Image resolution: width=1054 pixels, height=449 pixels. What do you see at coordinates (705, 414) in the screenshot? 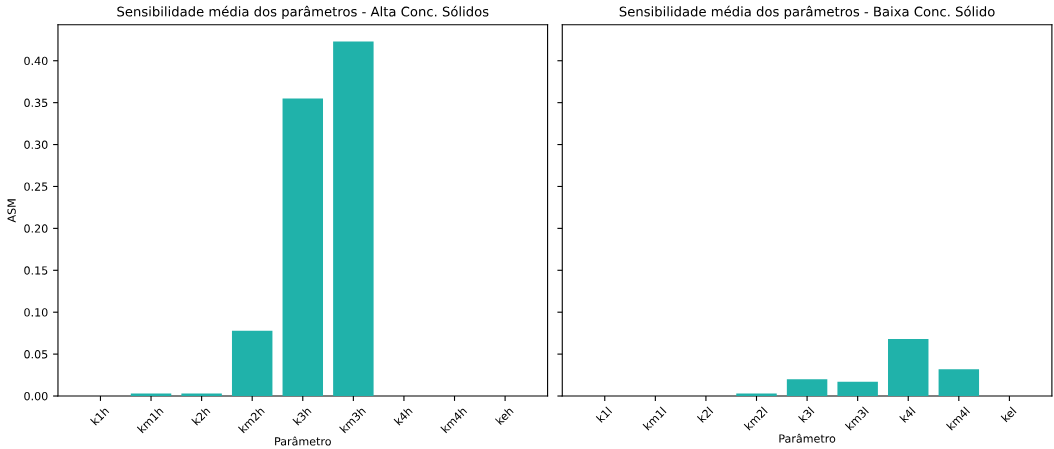
I see `x-tick-label: k2l` at bounding box center [705, 414].